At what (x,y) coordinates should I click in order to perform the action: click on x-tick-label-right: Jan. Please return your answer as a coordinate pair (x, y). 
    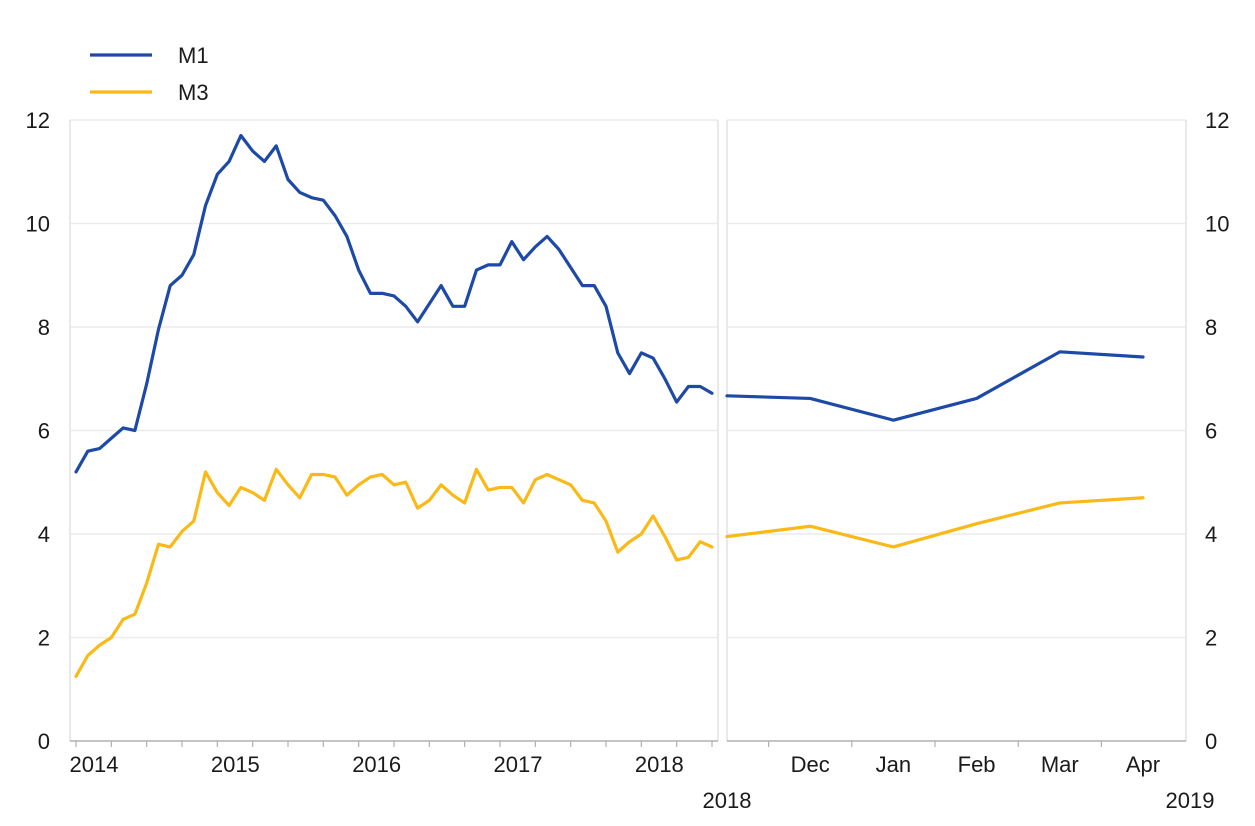
    Looking at the image, I should click on (893, 764).